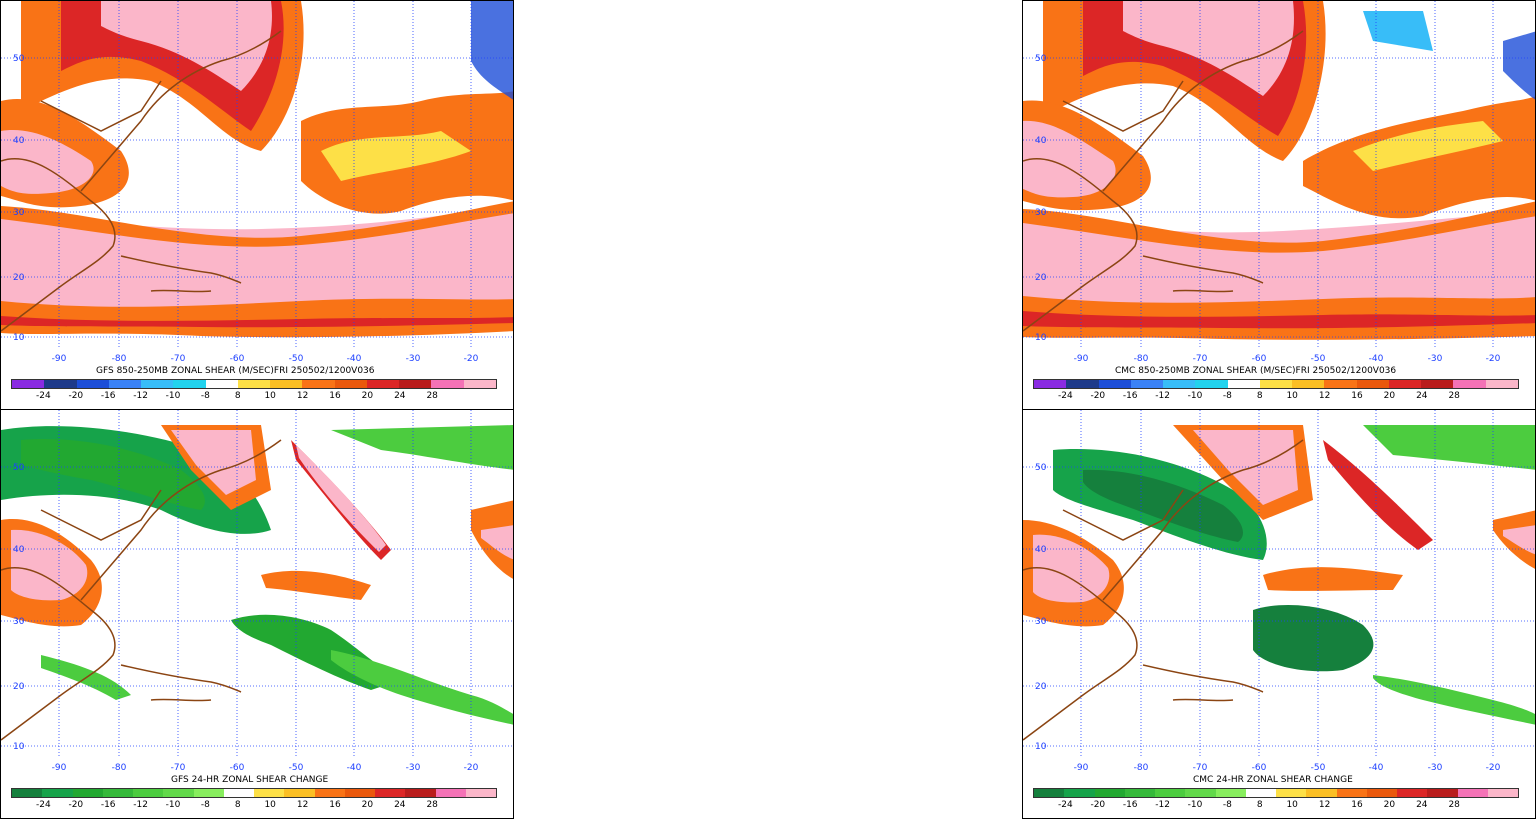  What do you see at coordinates (237, 768) in the screenshot?
I see `lon-label: -60` at bounding box center [237, 768].